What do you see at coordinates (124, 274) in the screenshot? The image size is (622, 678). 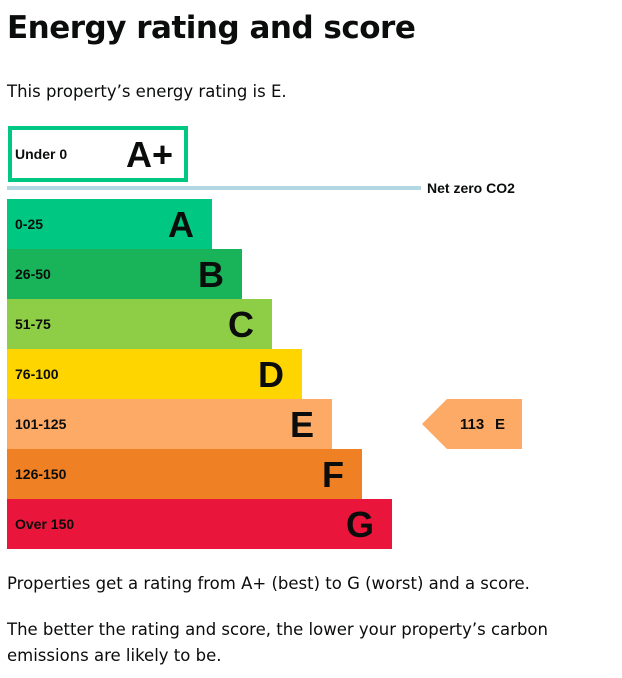 I see `band-b-bar` at bounding box center [124, 274].